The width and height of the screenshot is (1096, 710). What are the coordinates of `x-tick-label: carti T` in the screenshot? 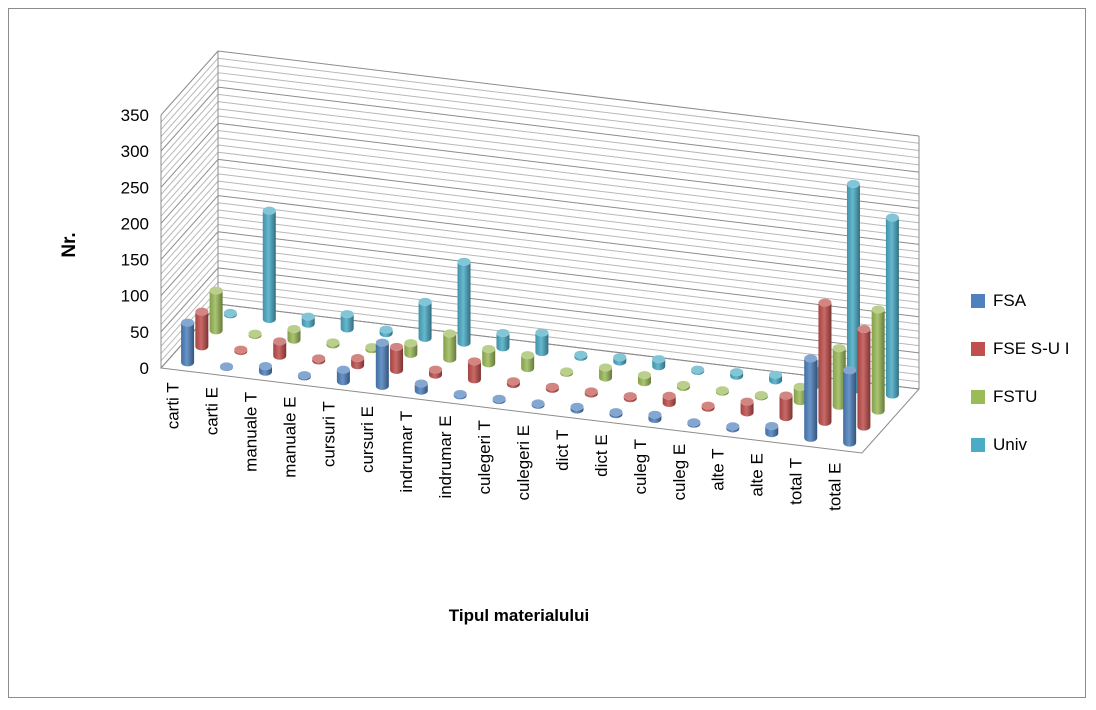 It's located at (172, 405).